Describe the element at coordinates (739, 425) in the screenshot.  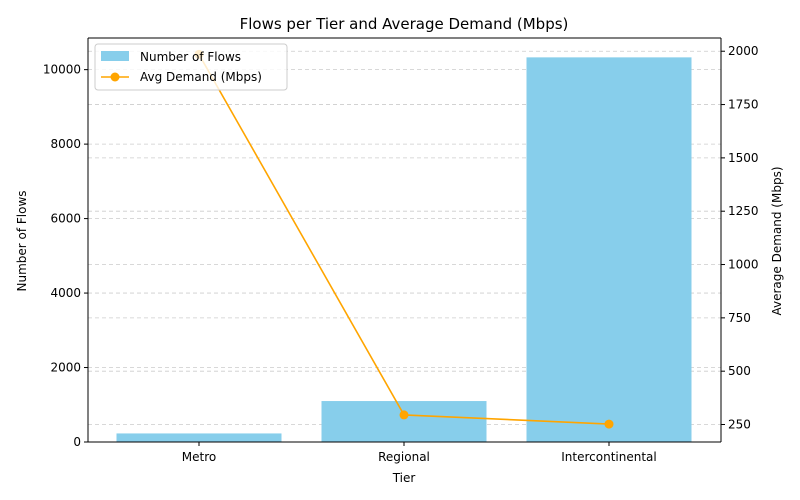
I see `y2-tick-label: 250` at that location.